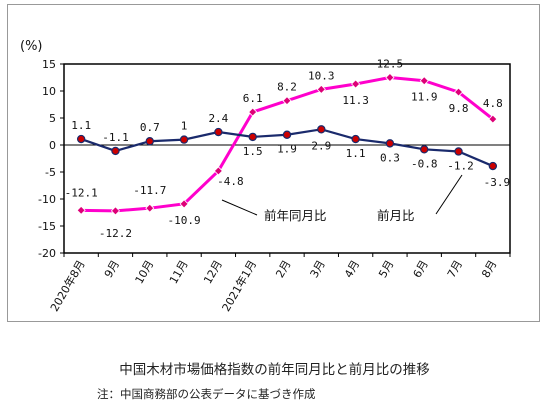 Image resolution: width=549 pixels, height=418 pixels. Describe the element at coordinates (396, 215) in the screenshot. I see `series-label-mom: 前月比` at that location.